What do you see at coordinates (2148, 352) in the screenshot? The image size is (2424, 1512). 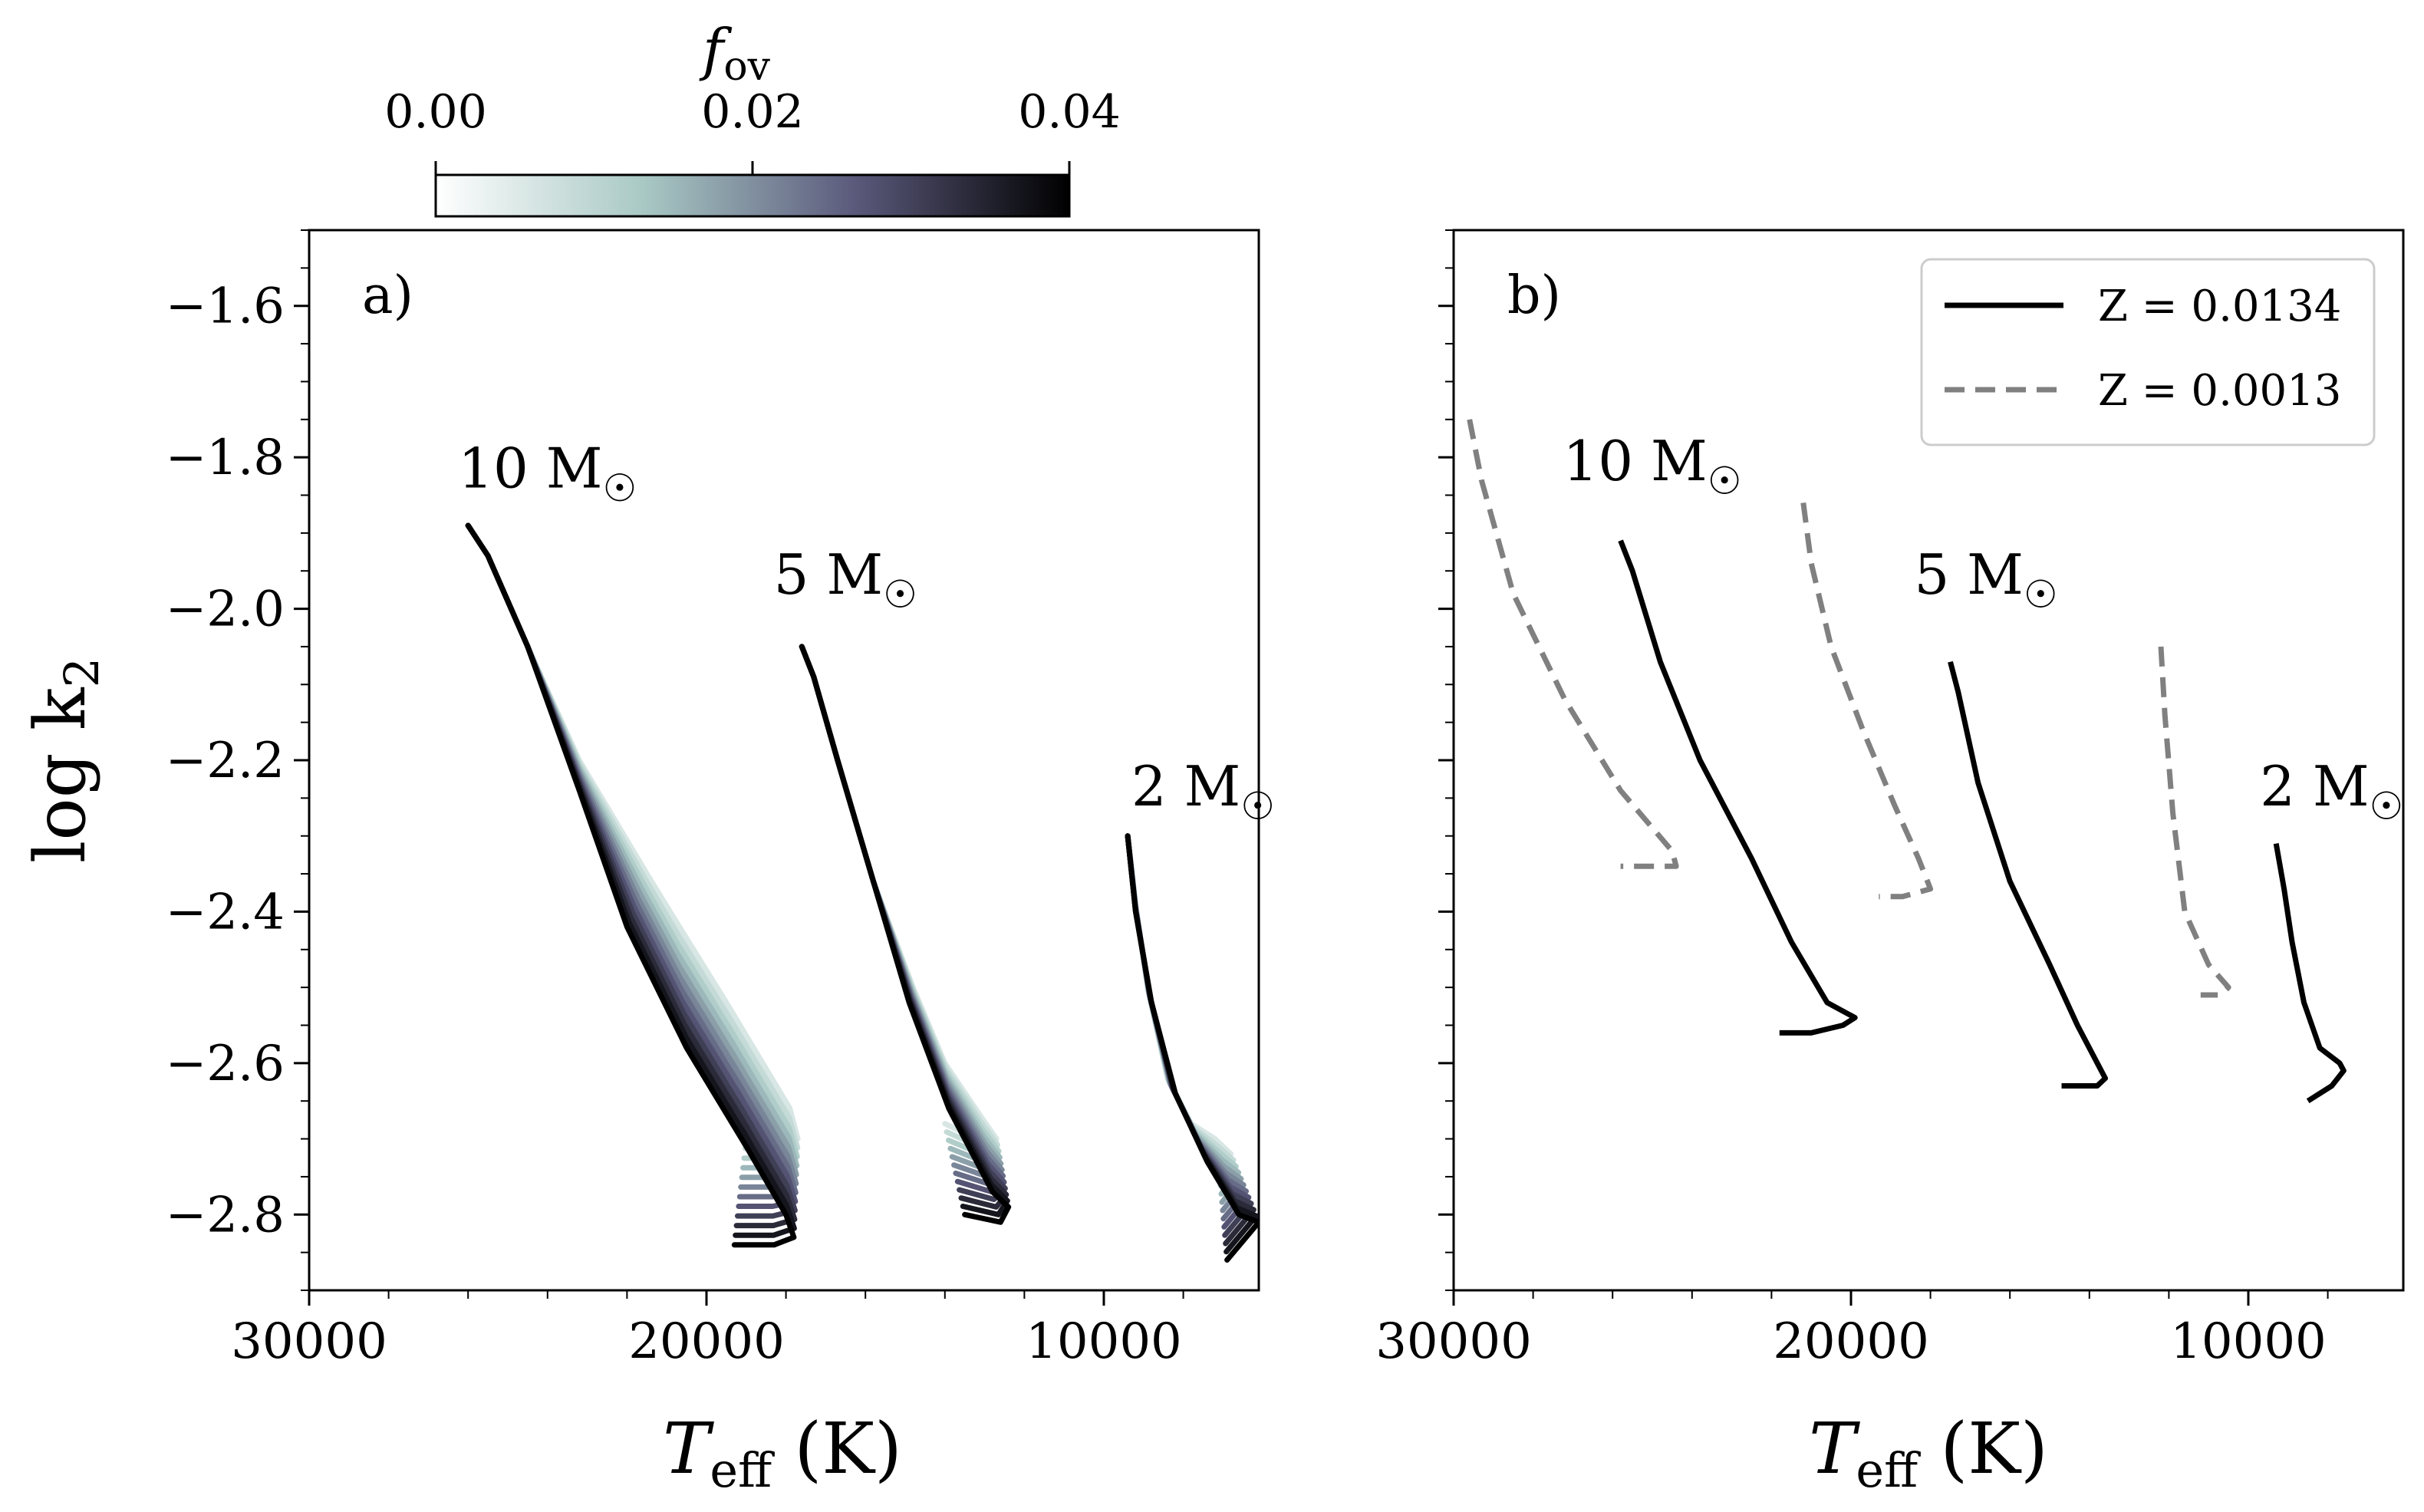 I see `legend: Z = 0.0134 Z = 0.0013` at bounding box center [2148, 352].